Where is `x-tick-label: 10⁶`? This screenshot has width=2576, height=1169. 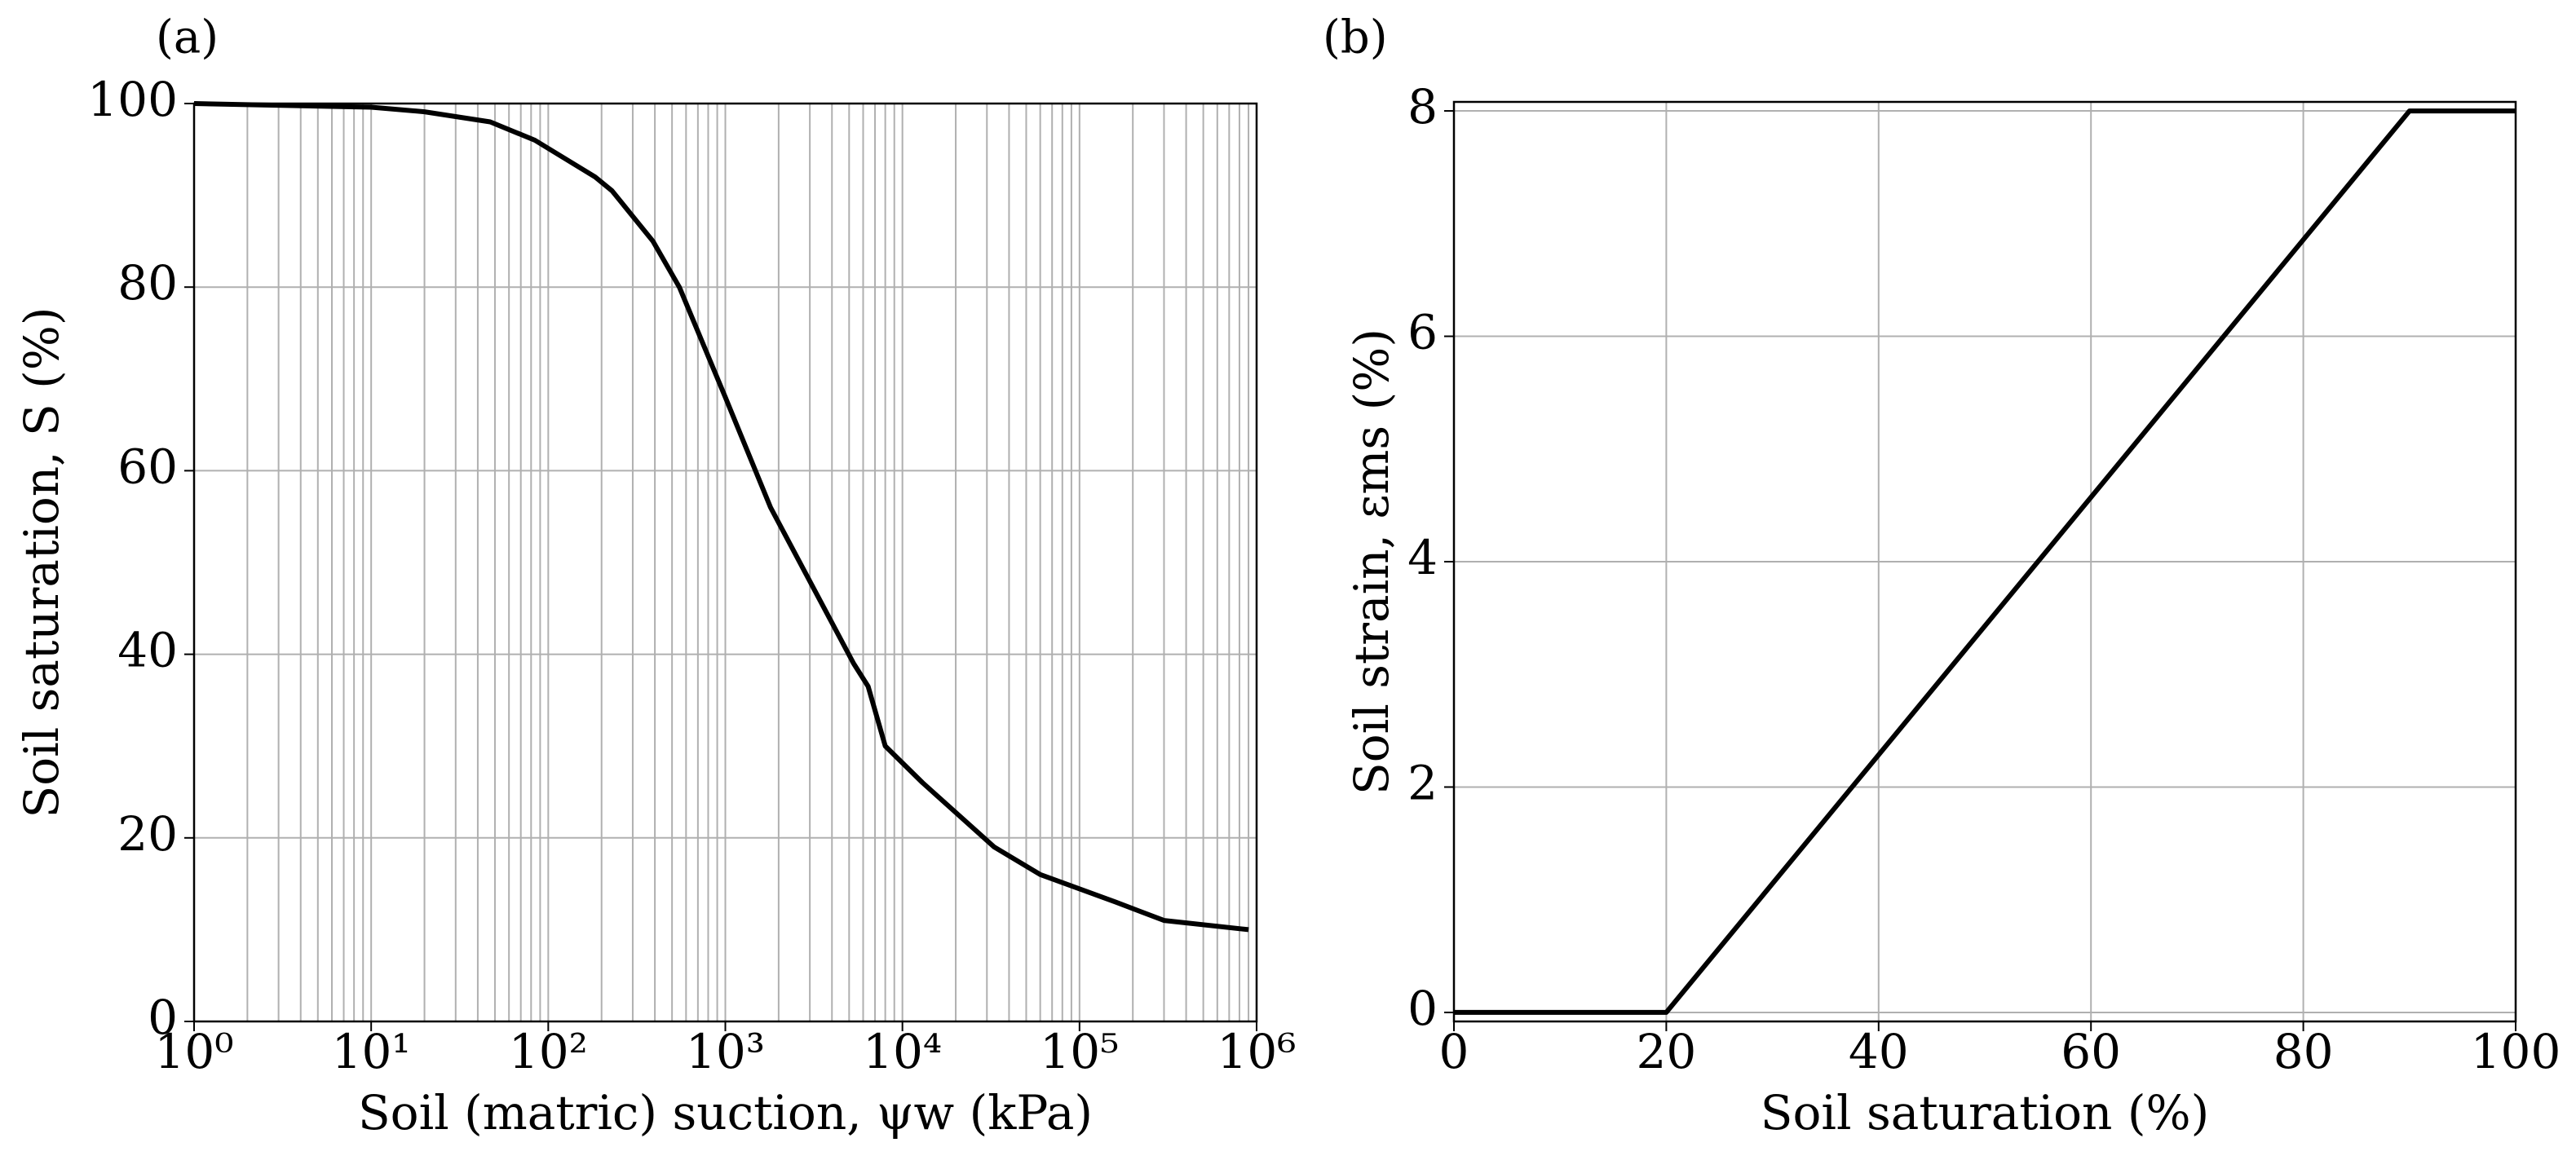 x-tick-label: 10⁶ is located at coordinates (1256, 1051).